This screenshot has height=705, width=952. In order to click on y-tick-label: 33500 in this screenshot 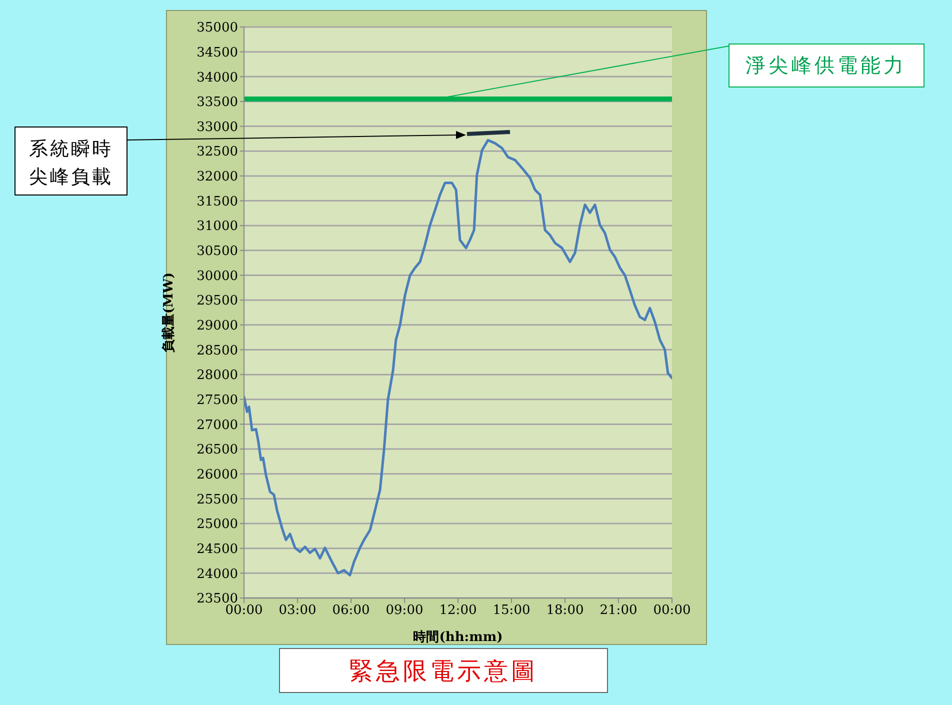, I will do `click(217, 102)`.